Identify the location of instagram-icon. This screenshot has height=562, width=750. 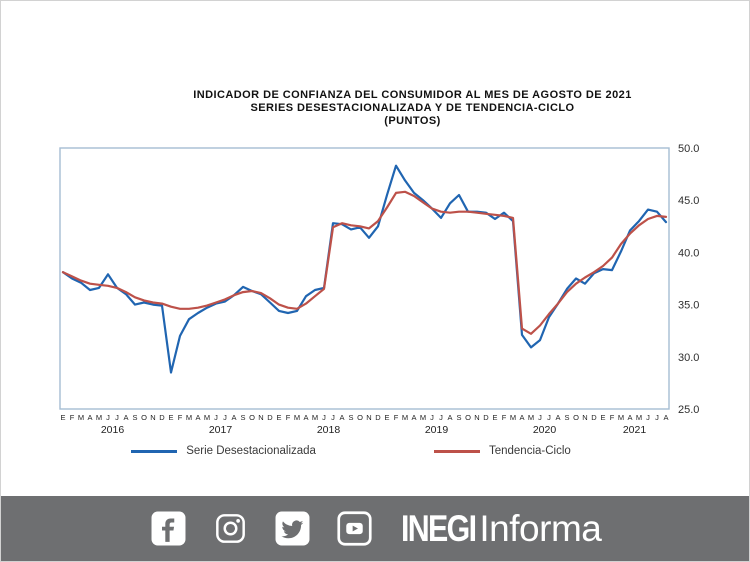
(230, 528).